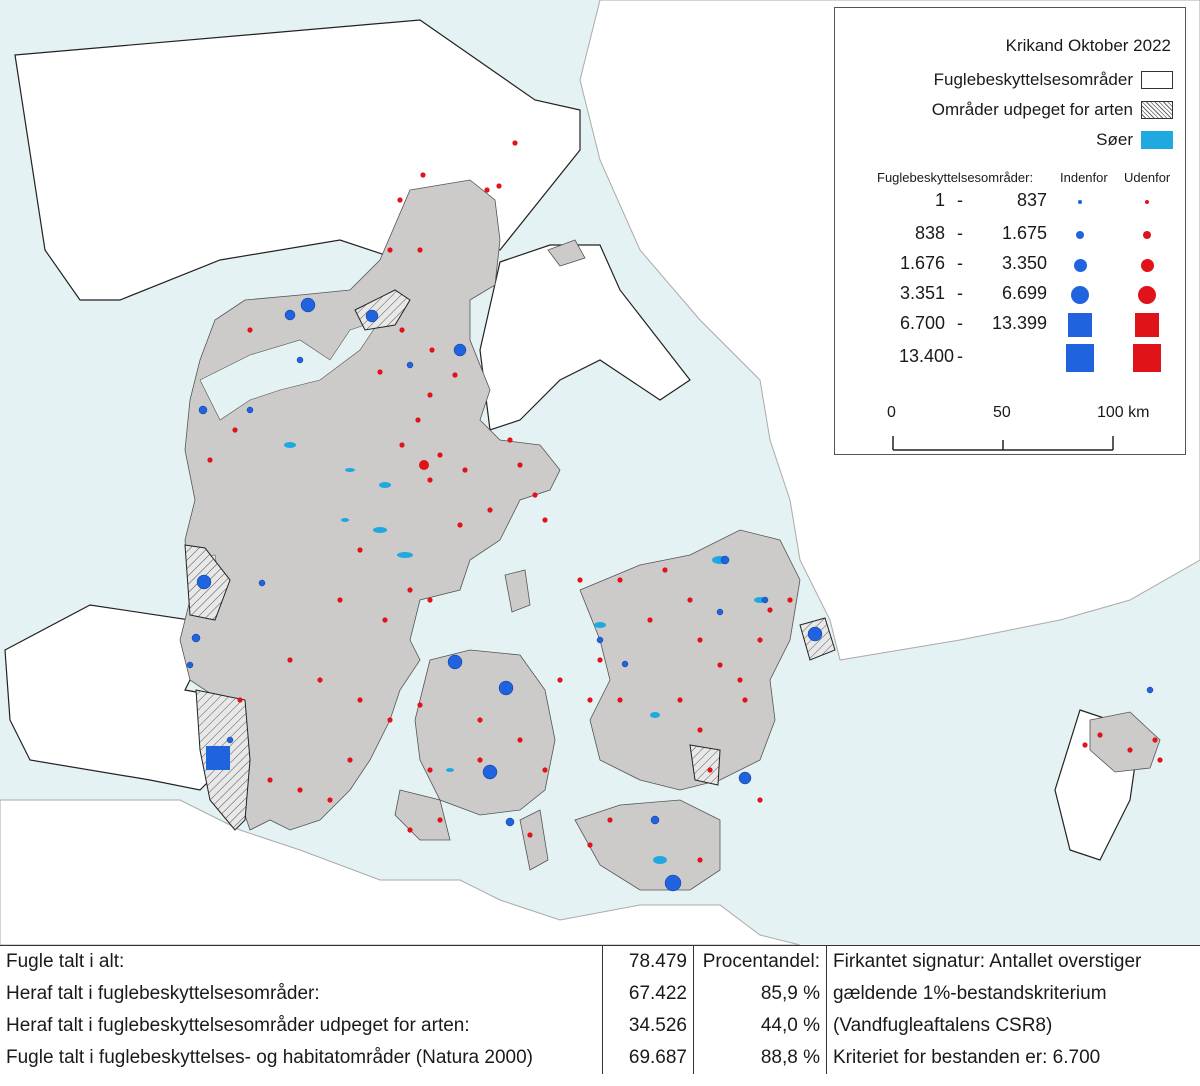 The height and width of the screenshot is (1086, 1200). I want to click on size-header-label: Fuglebeskyttelsesområder:, so click(955, 177).